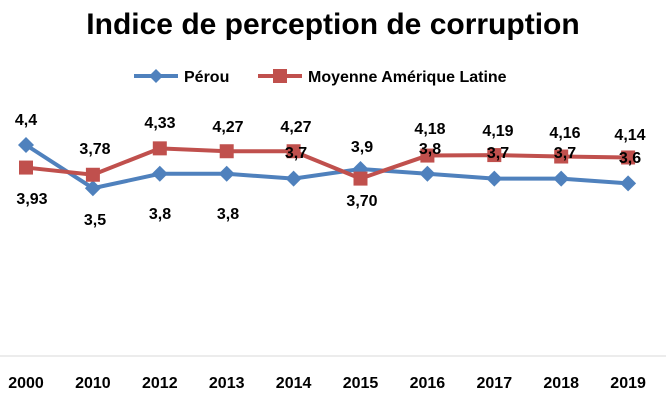 The width and height of the screenshot is (666, 405). I want to click on legend-item-perou: Pérou, so click(181, 77).